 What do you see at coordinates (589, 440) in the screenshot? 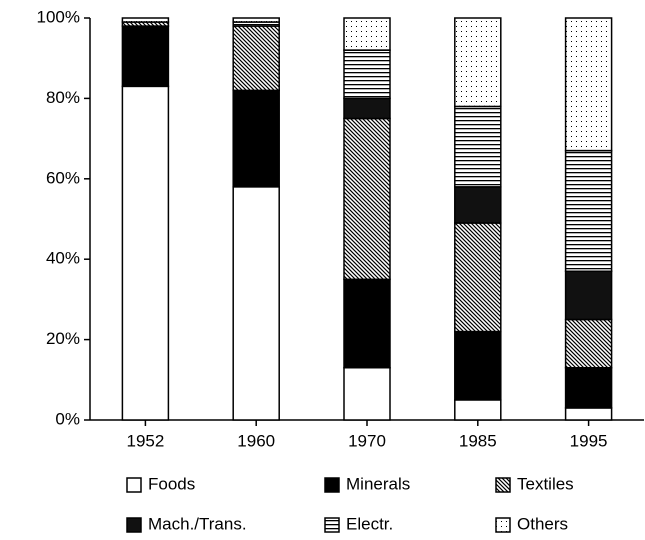
I see `x-tick-label: 1995` at bounding box center [589, 440].